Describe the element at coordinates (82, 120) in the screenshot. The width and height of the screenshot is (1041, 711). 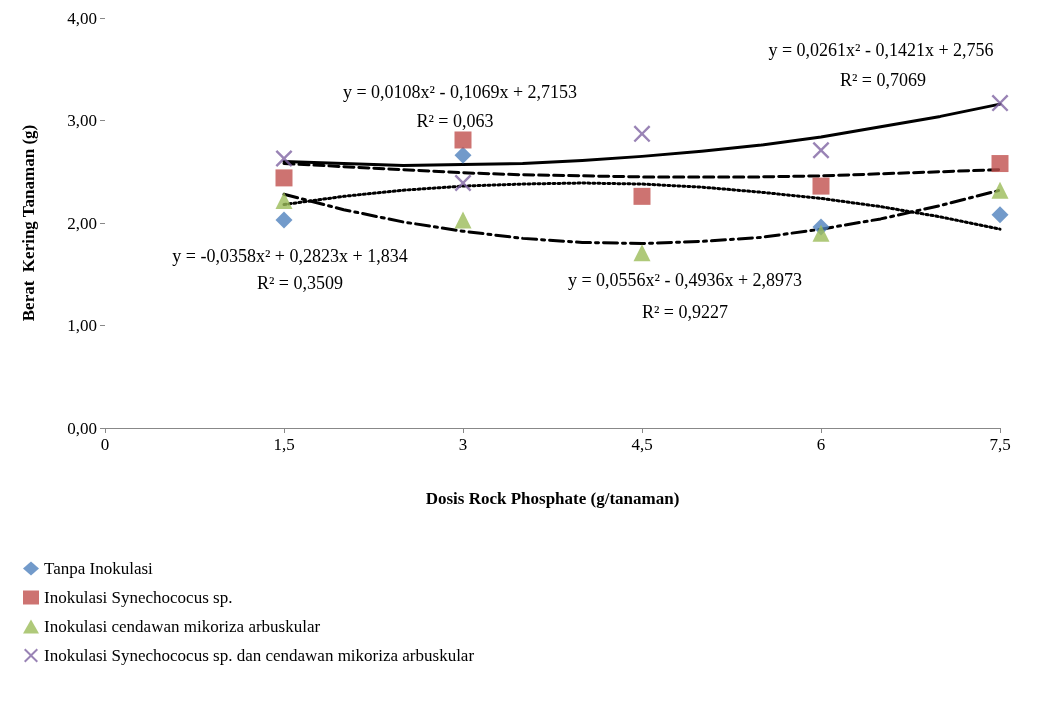
I see `y-tick-label: 3,00` at that location.